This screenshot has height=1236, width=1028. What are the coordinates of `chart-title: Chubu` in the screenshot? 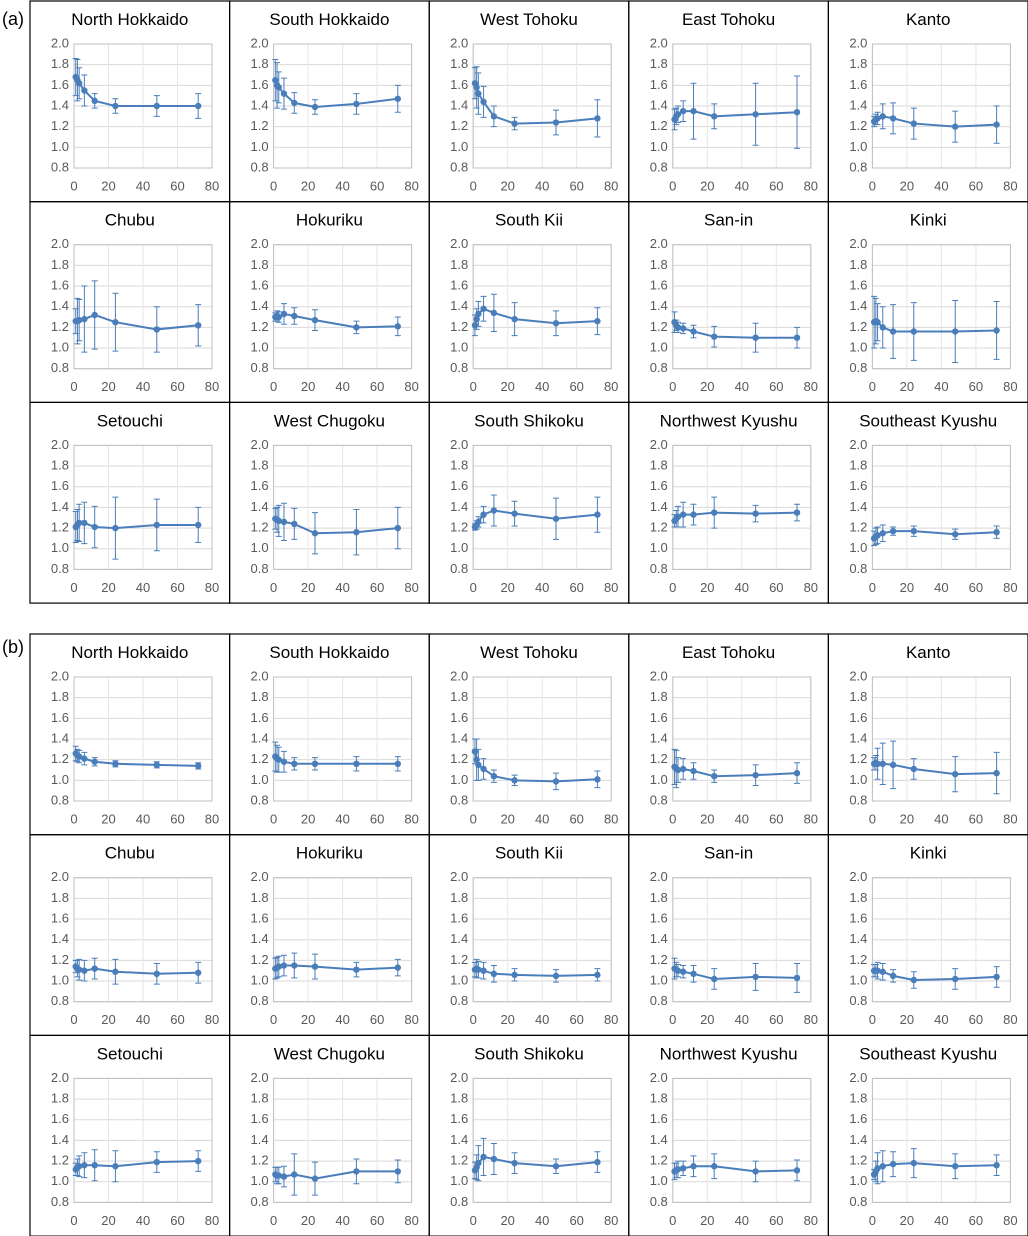 It's located at (130, 853).